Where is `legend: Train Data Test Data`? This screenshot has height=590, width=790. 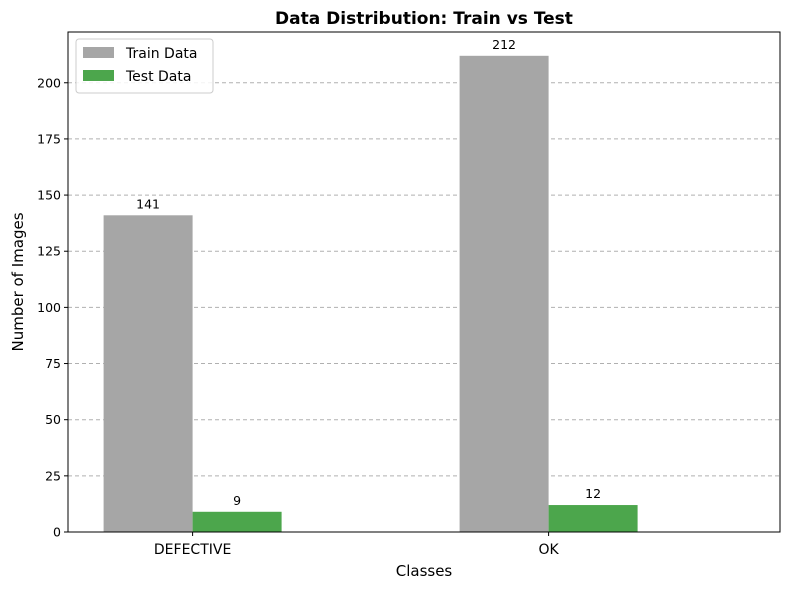 legend: Train Data Test Data is located at coordinates (144, 66).